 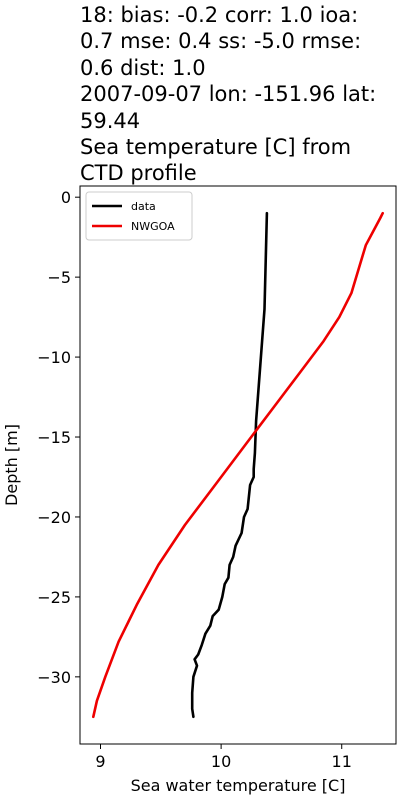 I want to click on legend-label-nwgoa: NWGOA, so click(x=153, y=226).